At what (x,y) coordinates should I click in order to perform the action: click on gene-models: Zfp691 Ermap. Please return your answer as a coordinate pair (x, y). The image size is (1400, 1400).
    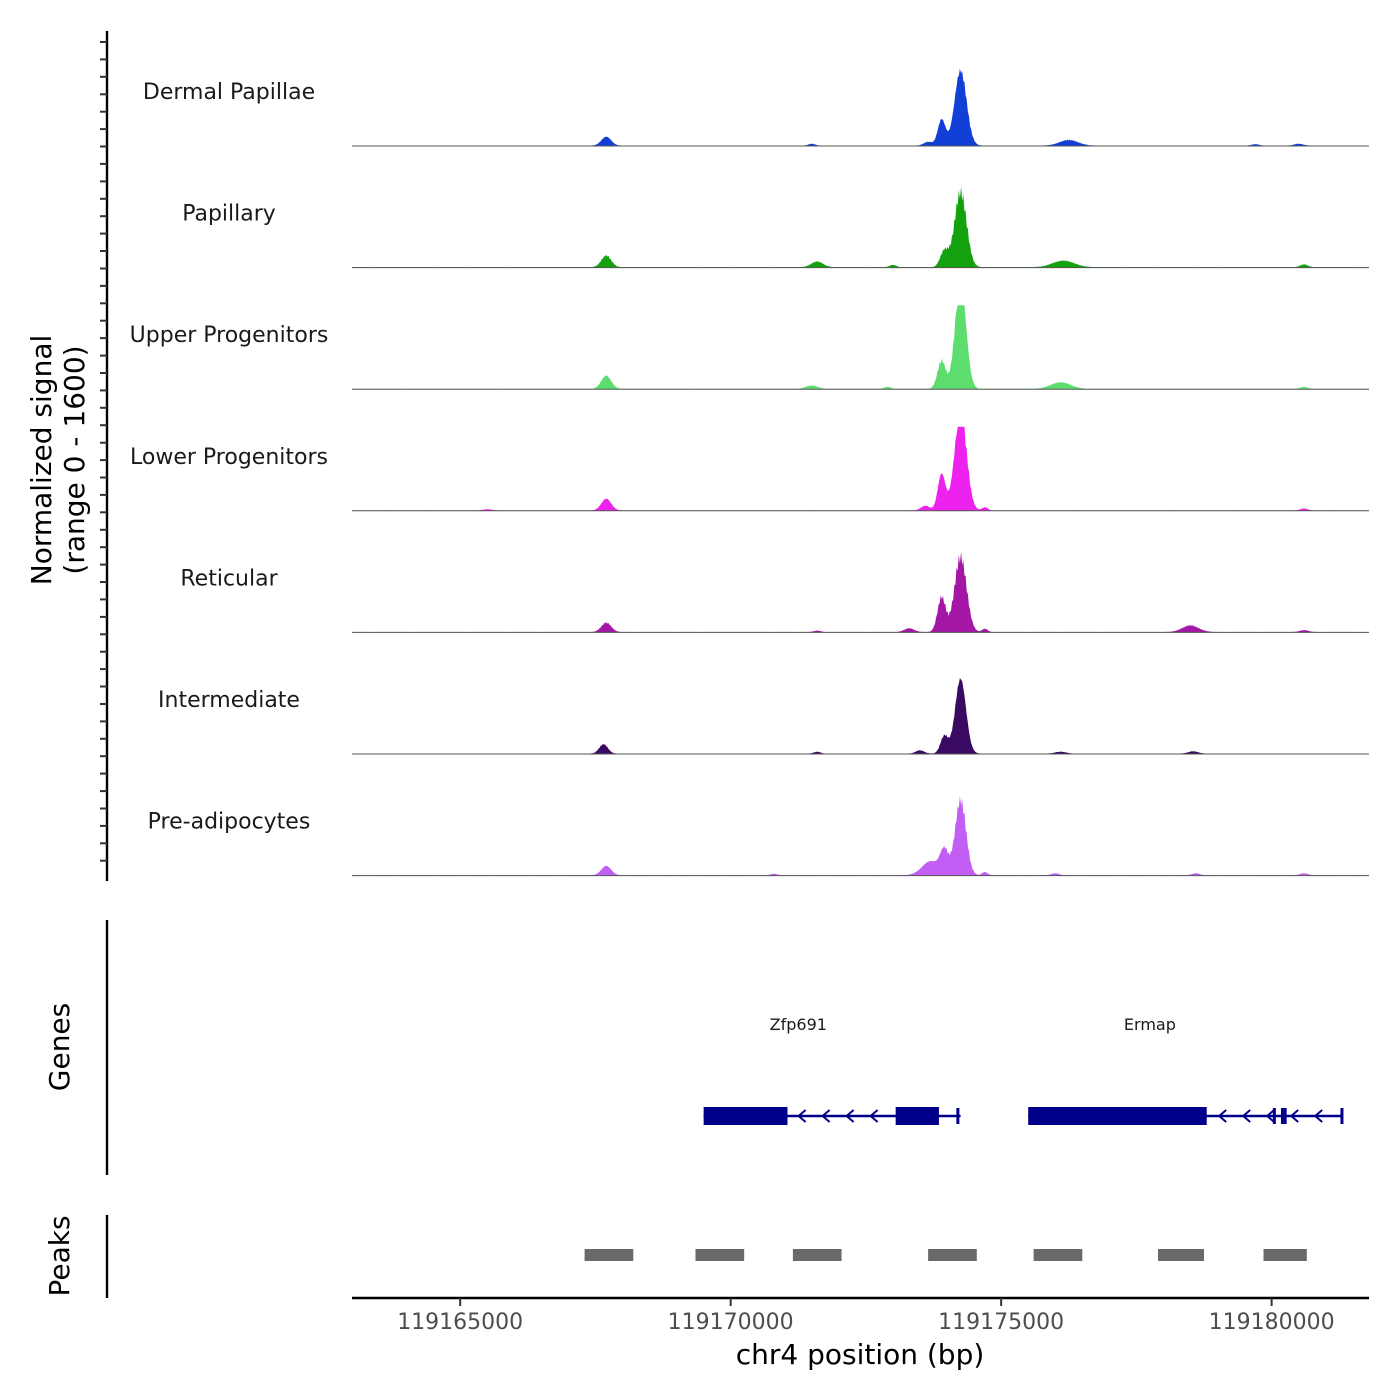
    Looking at the image, I should click on (1023, 1070).